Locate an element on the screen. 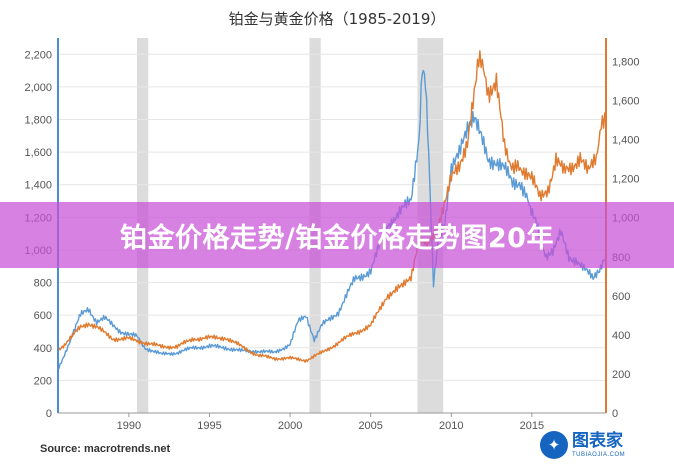 The width and height of the screenshot is (674, 474). watermark-text: 图表家 TUBIAOJIA.COM is located at coordinates (599, 444).